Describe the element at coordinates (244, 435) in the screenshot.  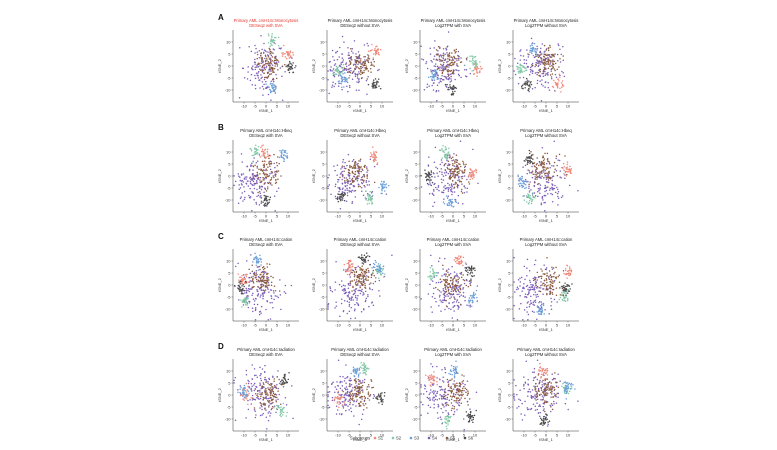
I see `x-tick-label: -10` at that location.